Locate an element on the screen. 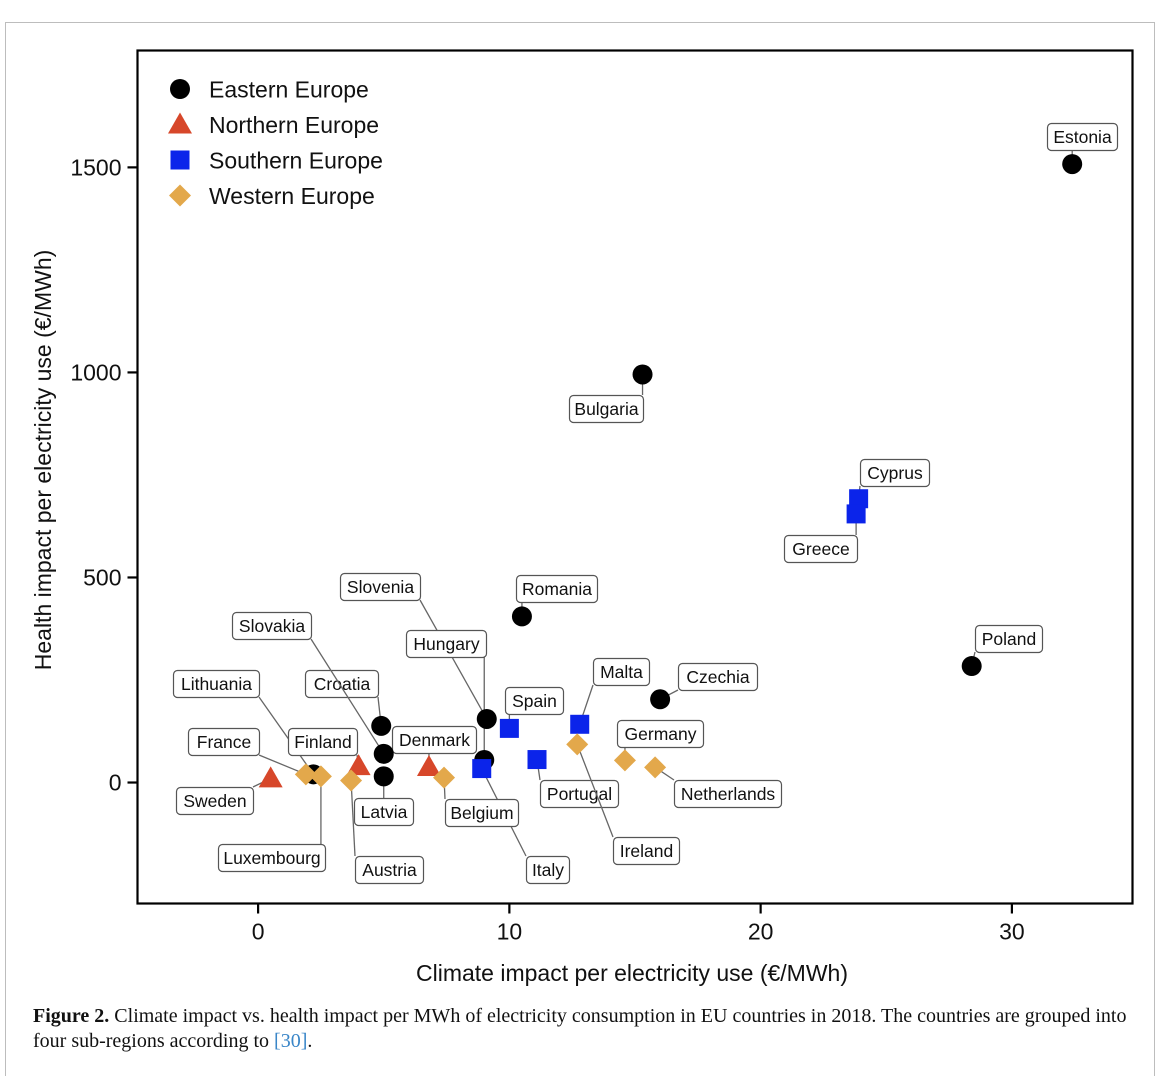  point-label-text: Italy is located at coordinates (548, 870).